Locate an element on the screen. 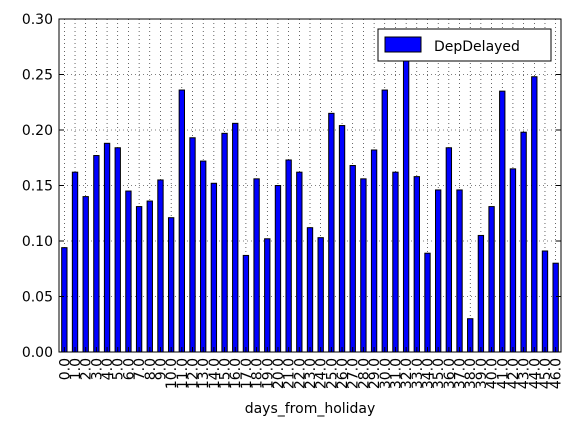 The width and height of the screenshot is (586, 423). x-tick-label: 37.0 is located at coordinates (461, 373).